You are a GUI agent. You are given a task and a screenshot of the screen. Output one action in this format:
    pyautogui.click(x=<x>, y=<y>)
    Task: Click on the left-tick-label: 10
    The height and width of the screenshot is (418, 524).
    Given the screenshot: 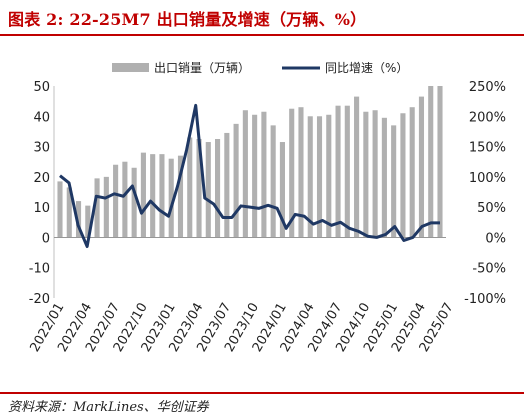 What is the action you would take?
    pyautogui.click(x=41, y=208)
    